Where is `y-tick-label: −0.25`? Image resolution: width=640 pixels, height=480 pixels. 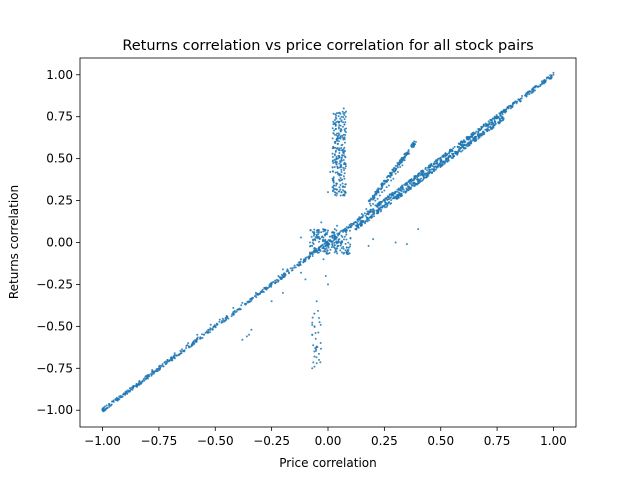
y-tick-label: −0.25 is located at coordinates (54, 284).